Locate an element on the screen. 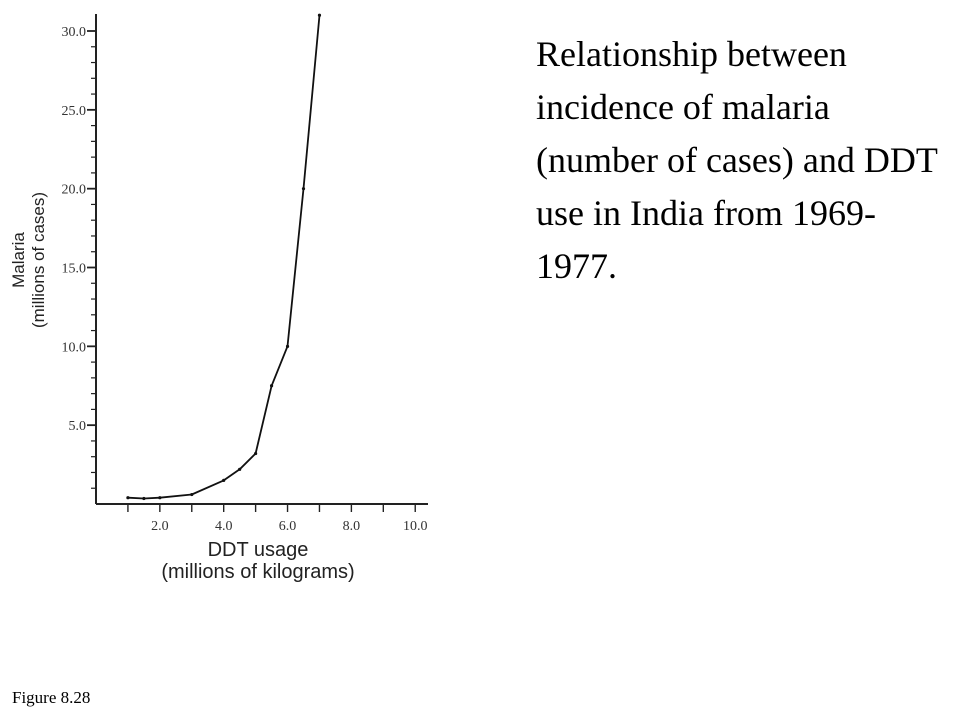 The height and width of the screenshot is (720, 960). x-tick-label: 2.0 is located at coordinates (160, 526).